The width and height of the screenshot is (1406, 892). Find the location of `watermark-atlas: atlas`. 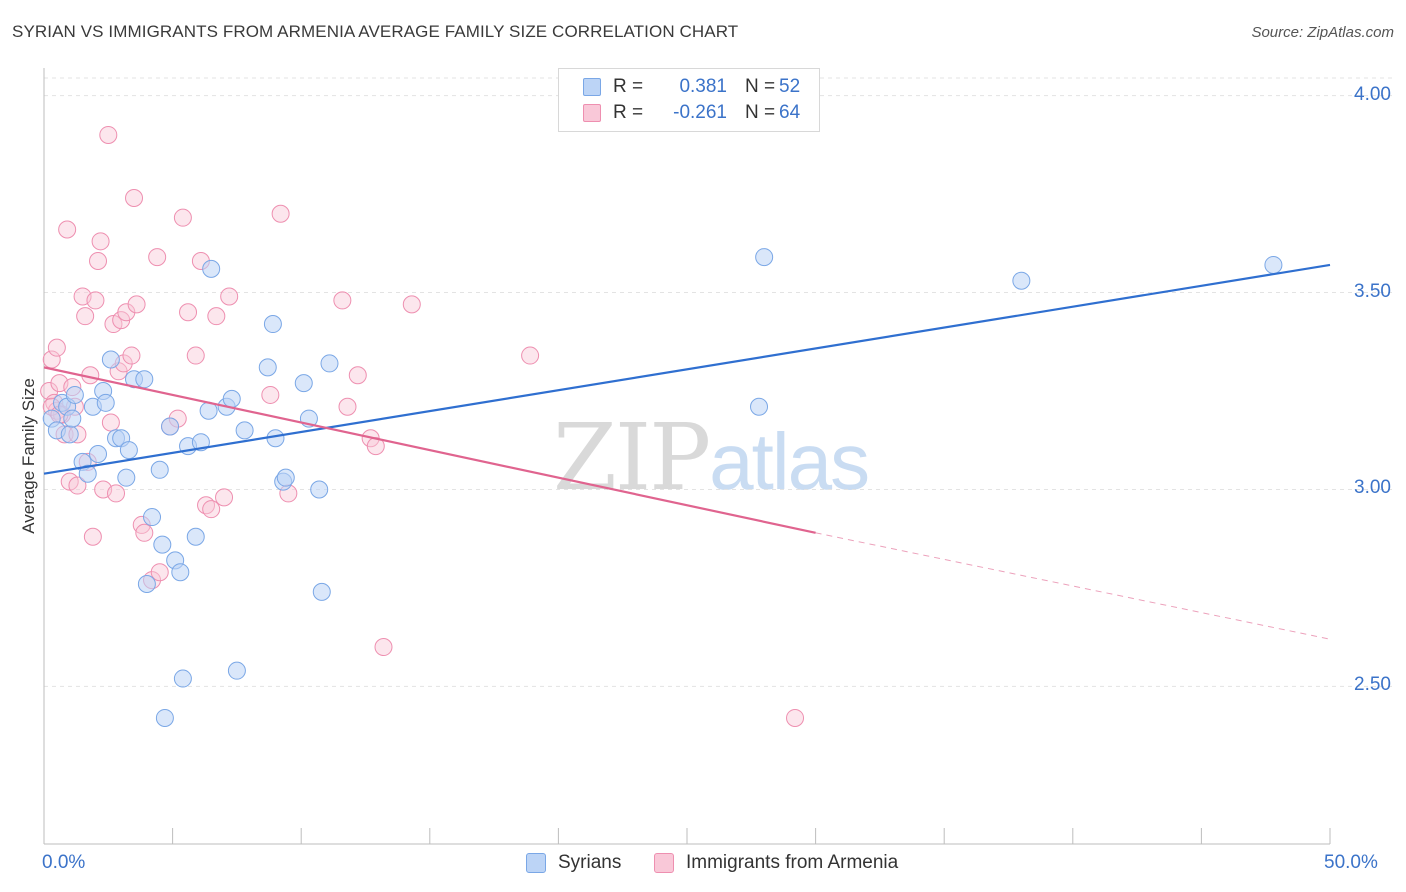

watermark-atlas: atlas is located at coordinates (789, 461).